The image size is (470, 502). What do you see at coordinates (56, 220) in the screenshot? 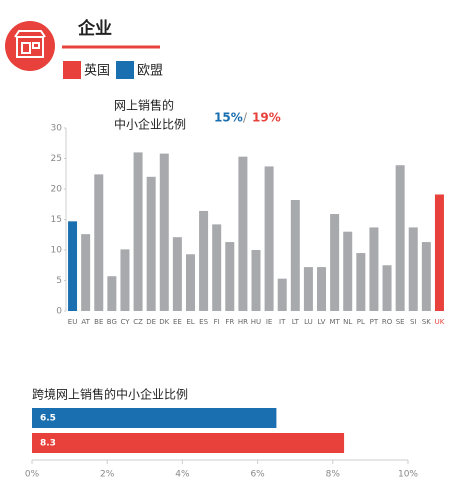
I see `y-tick-label: 15` at bounding box center [56, 220].